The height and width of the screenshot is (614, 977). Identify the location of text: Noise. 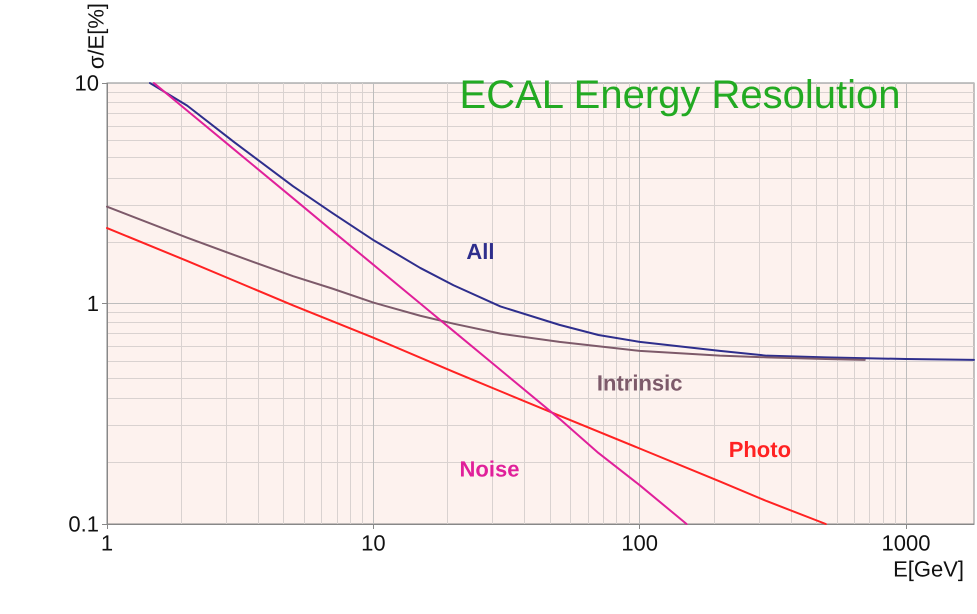
(490, 469).